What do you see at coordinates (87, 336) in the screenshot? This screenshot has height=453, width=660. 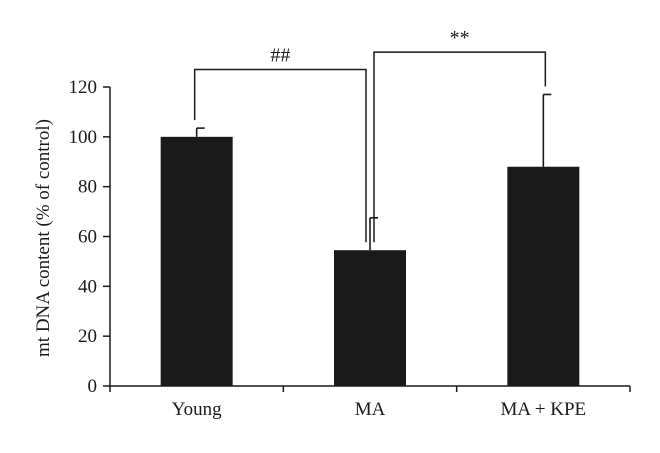 I see `y-tick-label: 20` at bounding box center [87, 336].